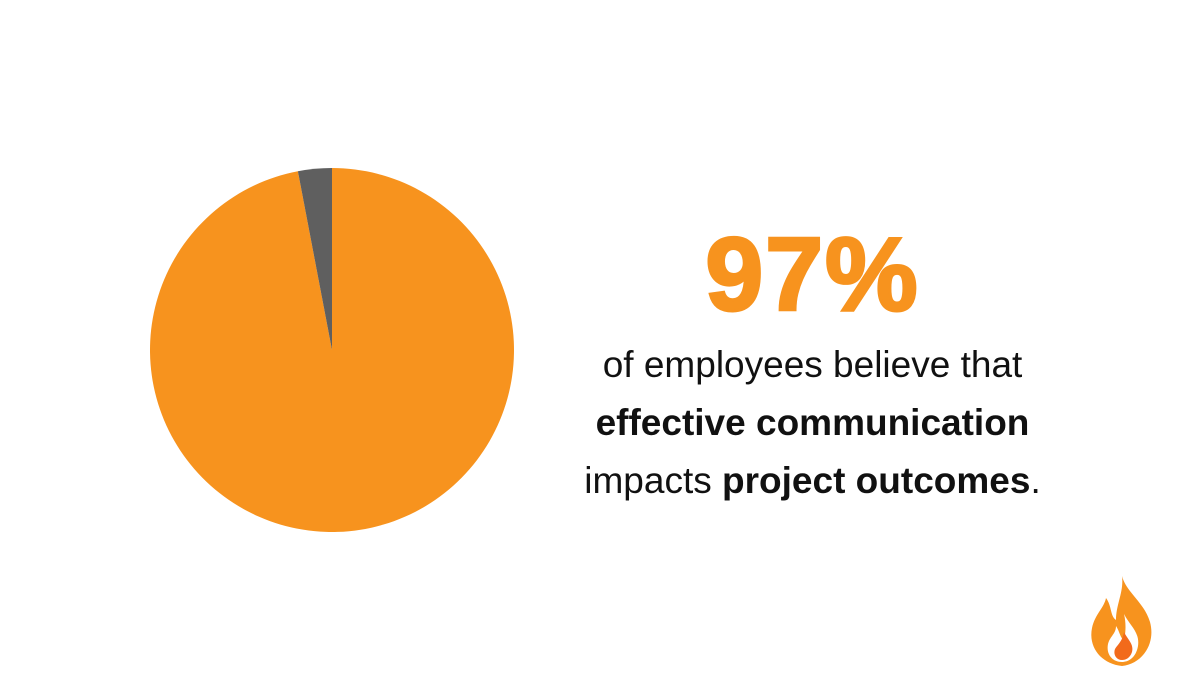  What do you see at coordinates (876, 480) in the screenshot?
I see `caption-bold-text: project outcomes` at bounding box center [876, 480].